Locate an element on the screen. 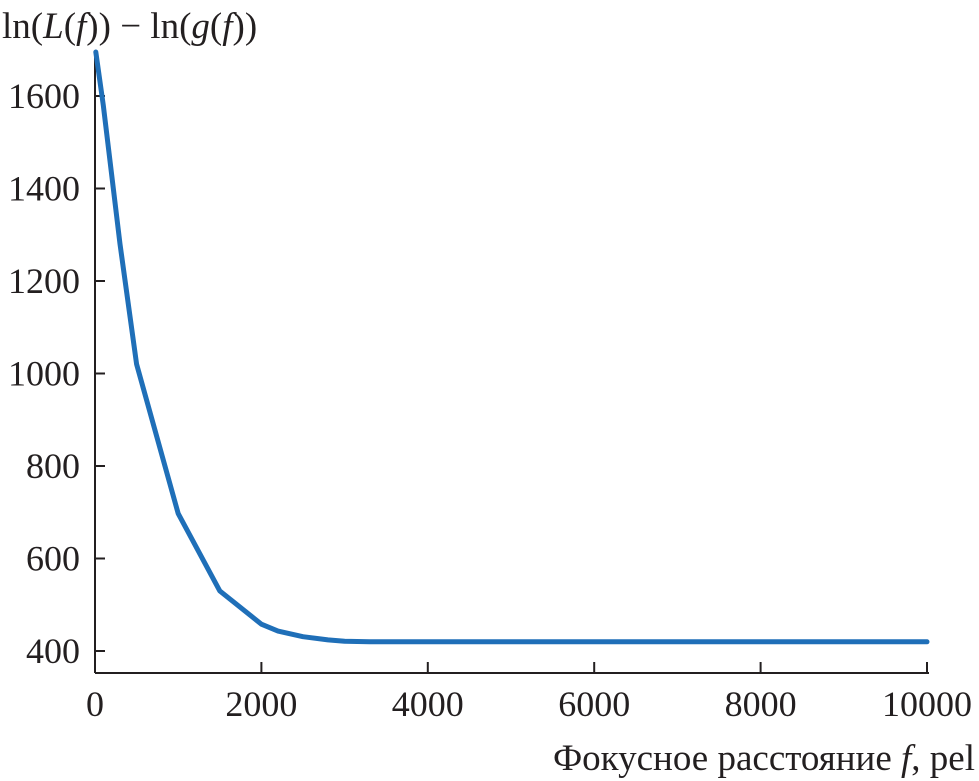 The image size is (979, 781). y-tick-label: 1600 is located at coordinates (44, 96).